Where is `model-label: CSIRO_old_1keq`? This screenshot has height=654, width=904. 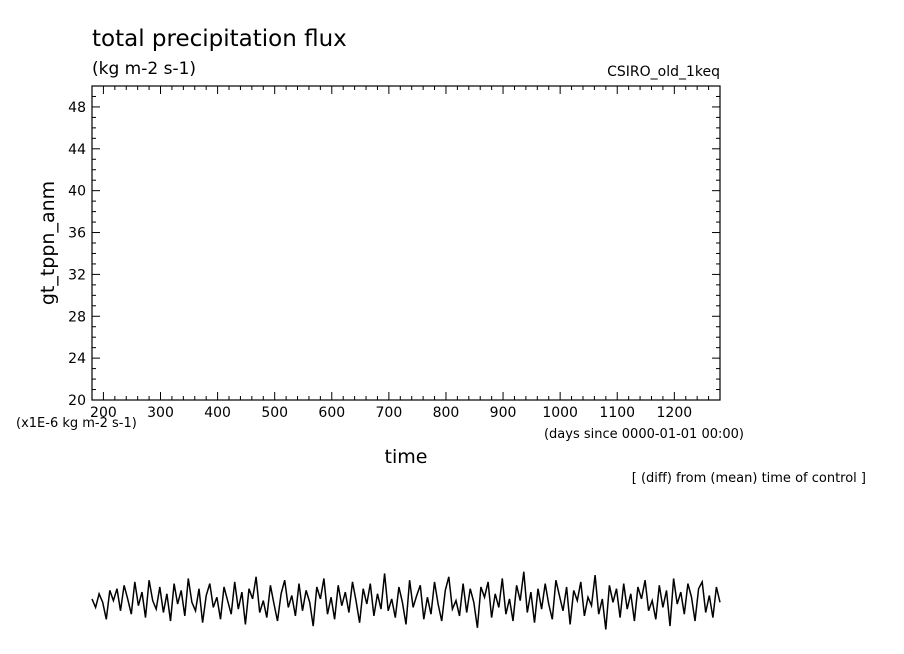 model-label: CSIRO_old_1keq is located at coordinates (663, 72).